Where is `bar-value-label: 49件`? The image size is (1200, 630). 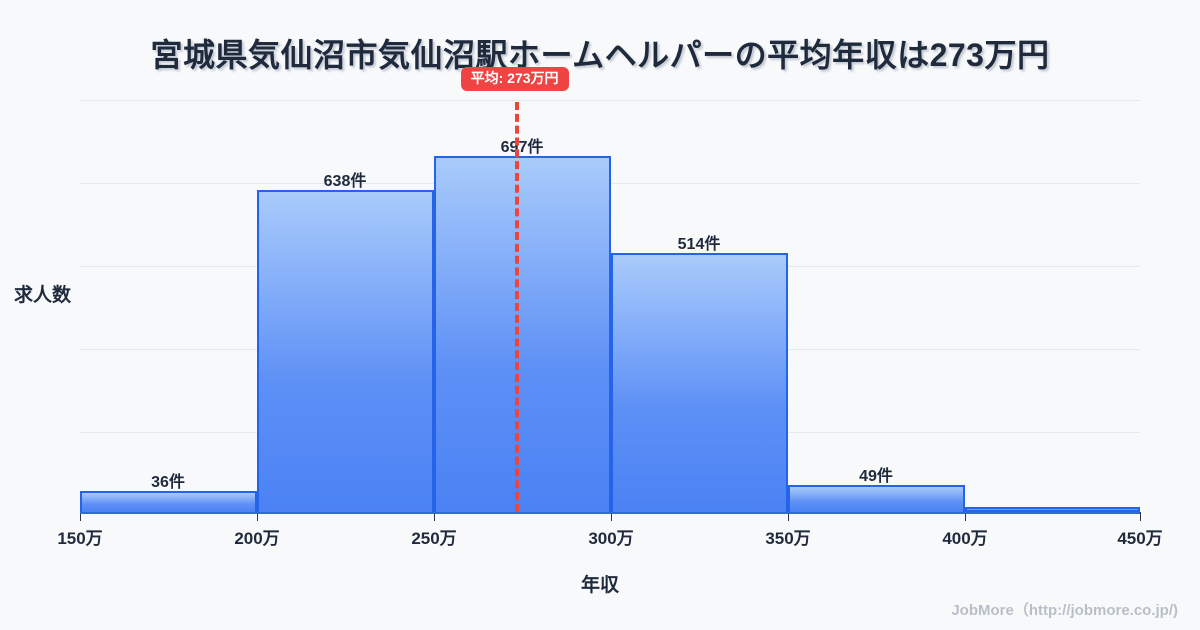
bar-value-label: 49件 is located at coordinates (876, 476).